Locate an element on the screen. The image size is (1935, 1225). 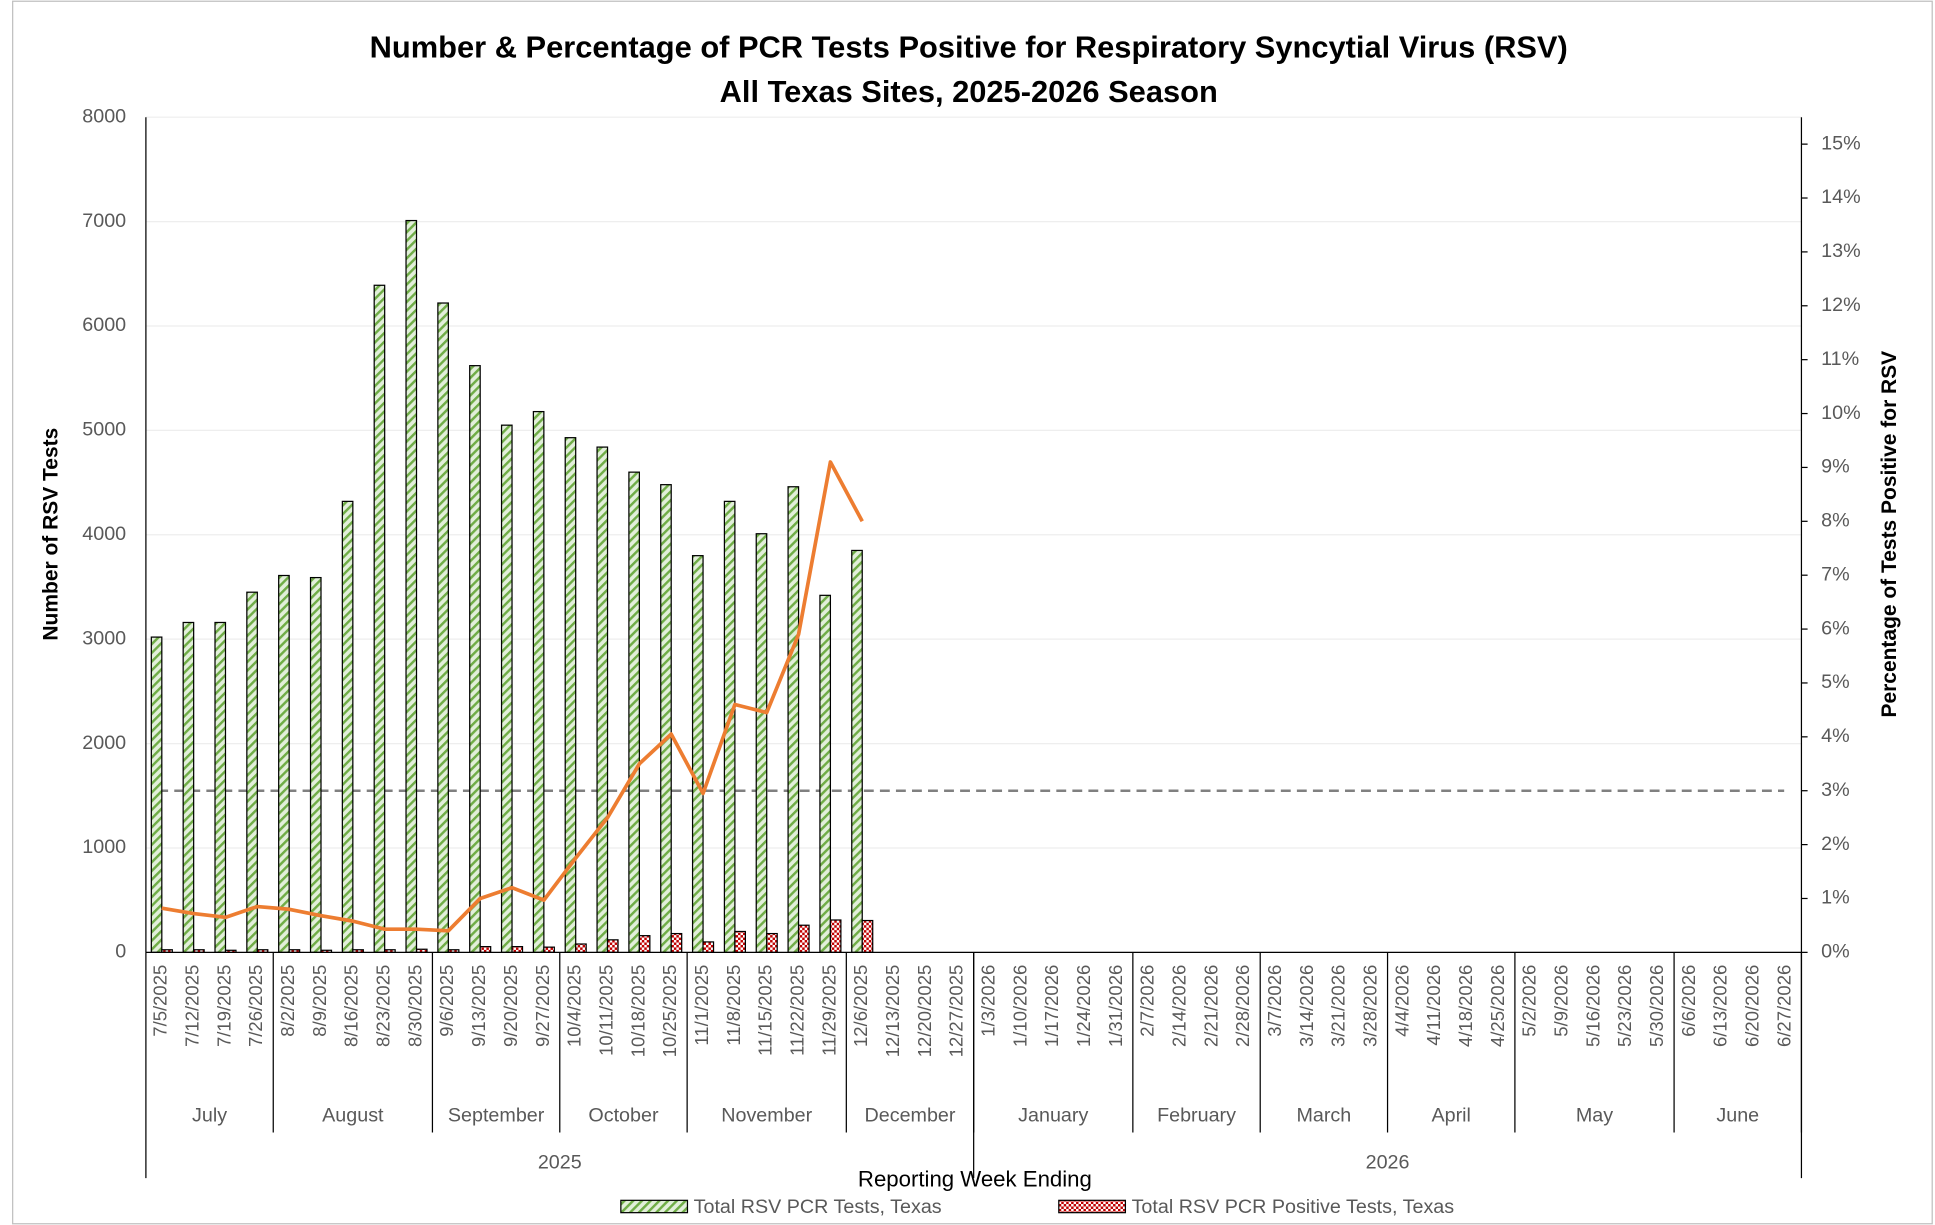
x-tick-label: 6/27/2026 is located at coordinates (1783, 1006).